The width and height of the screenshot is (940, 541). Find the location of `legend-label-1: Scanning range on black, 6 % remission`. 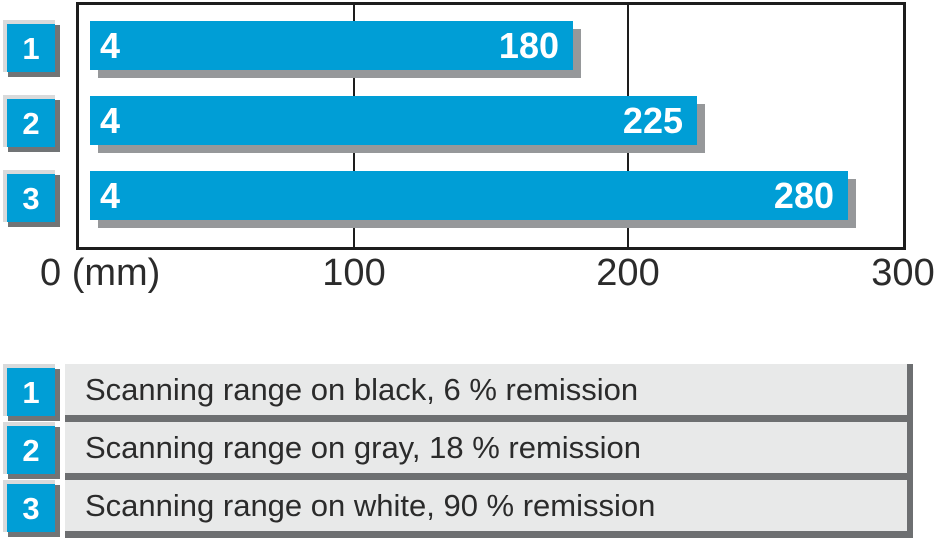

legend-label-1: Scanning range on black, 6 % remission is located at coordinates (362, 389).